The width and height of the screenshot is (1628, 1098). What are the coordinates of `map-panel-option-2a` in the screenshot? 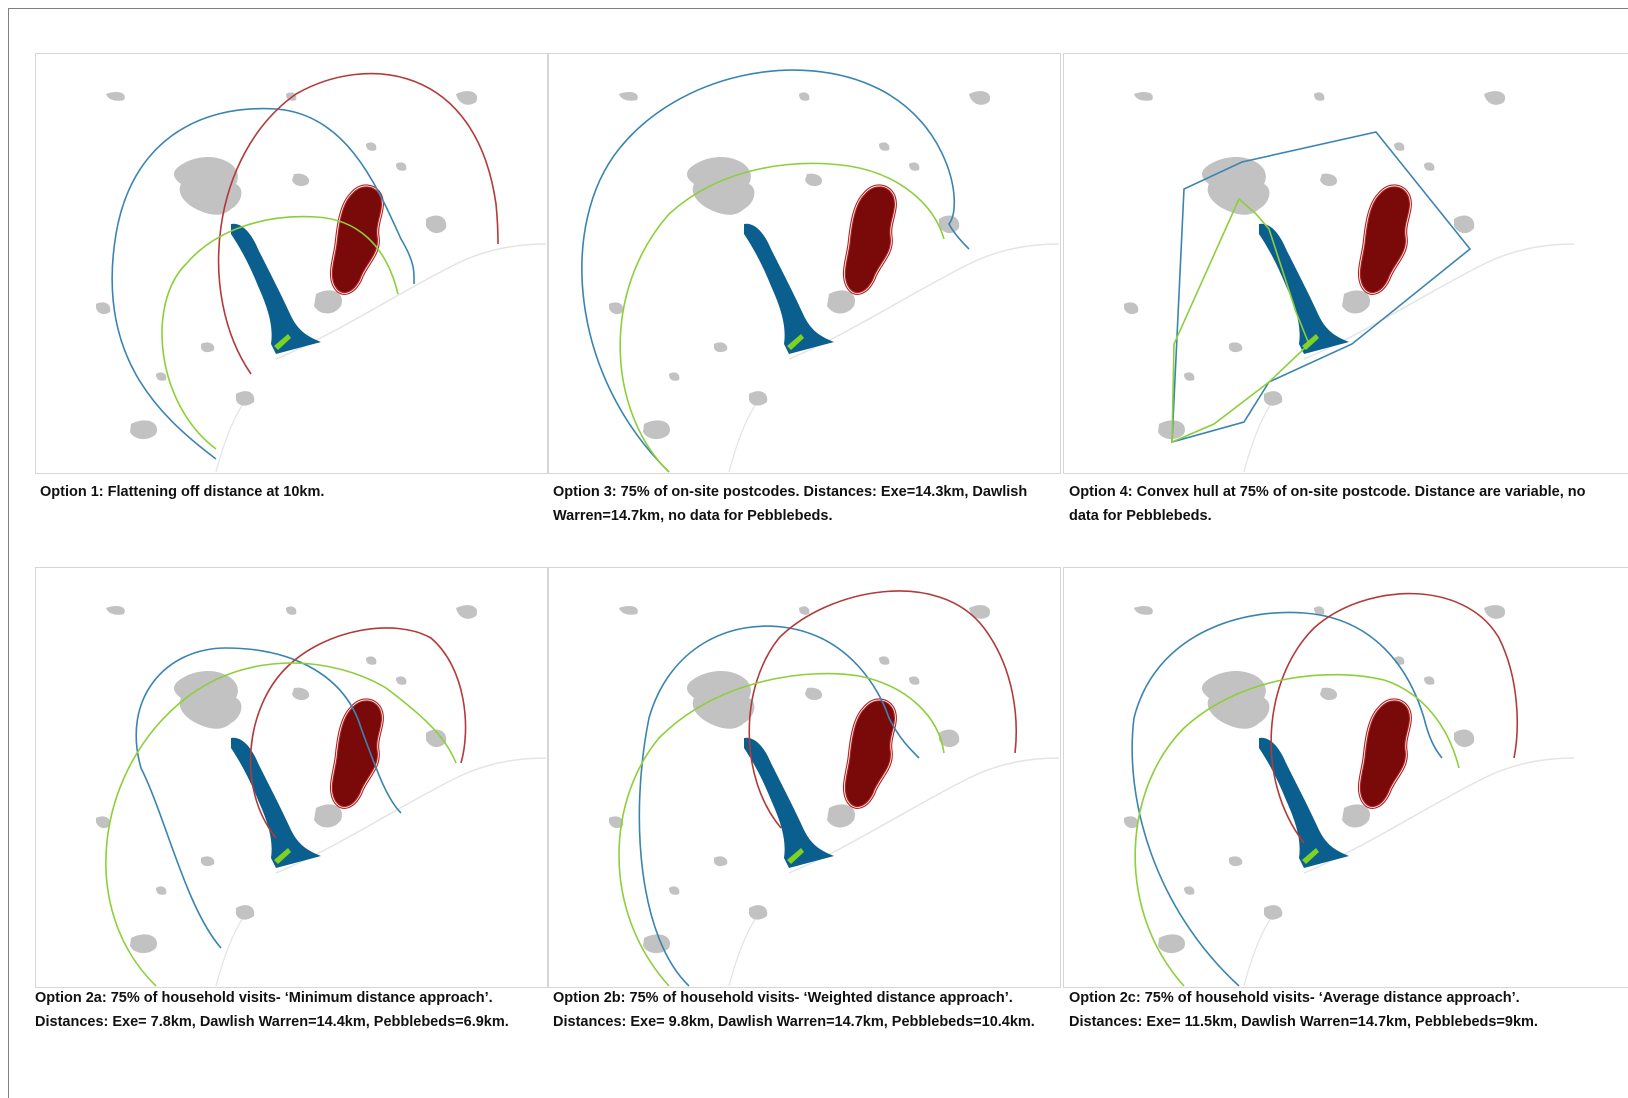 It's located at (291, 777).